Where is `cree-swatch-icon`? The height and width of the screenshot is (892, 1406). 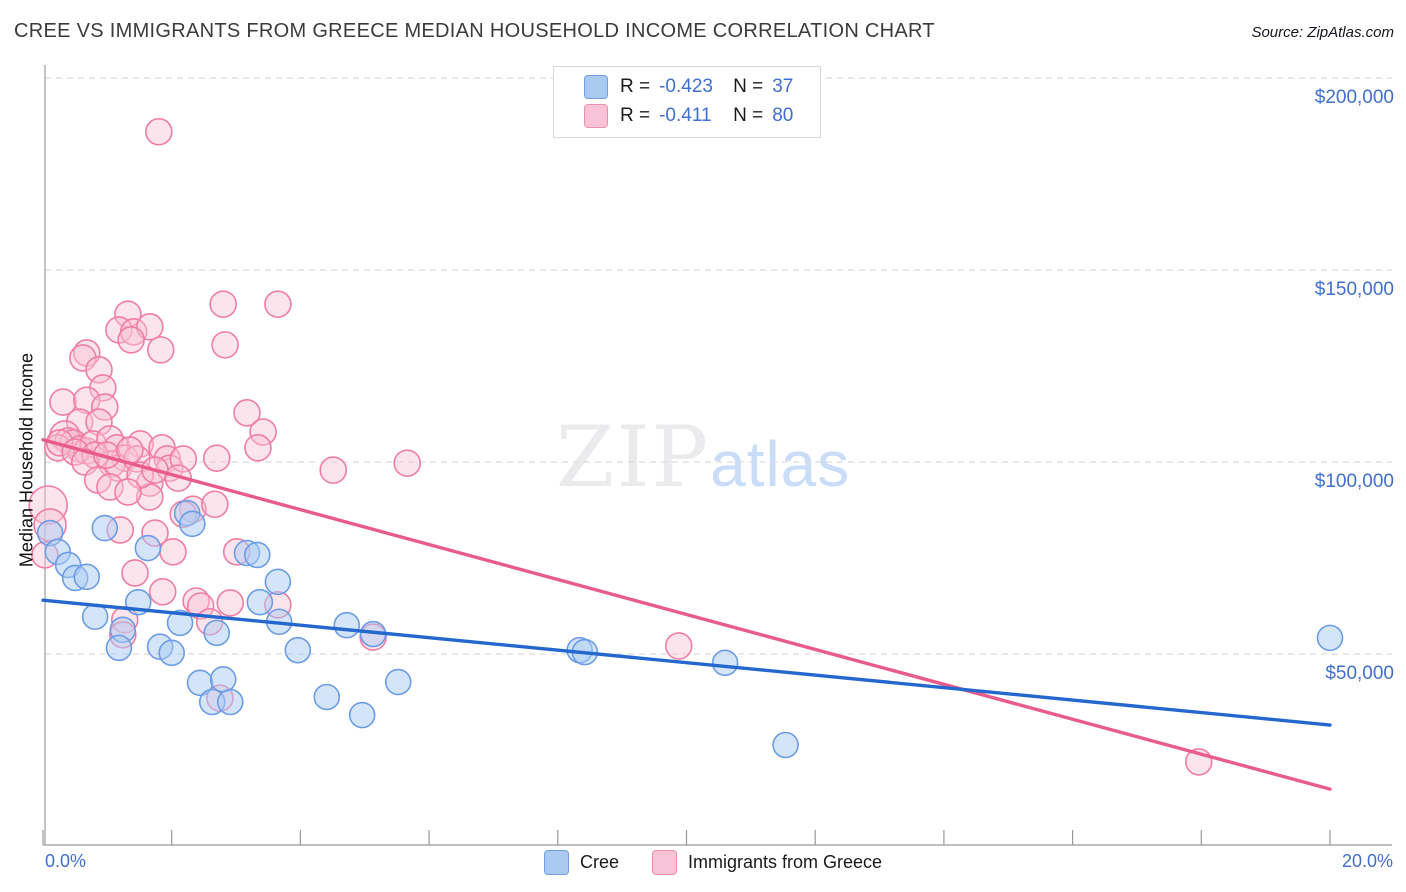 cree-swatch-icon is located at coordinates (596, 87).